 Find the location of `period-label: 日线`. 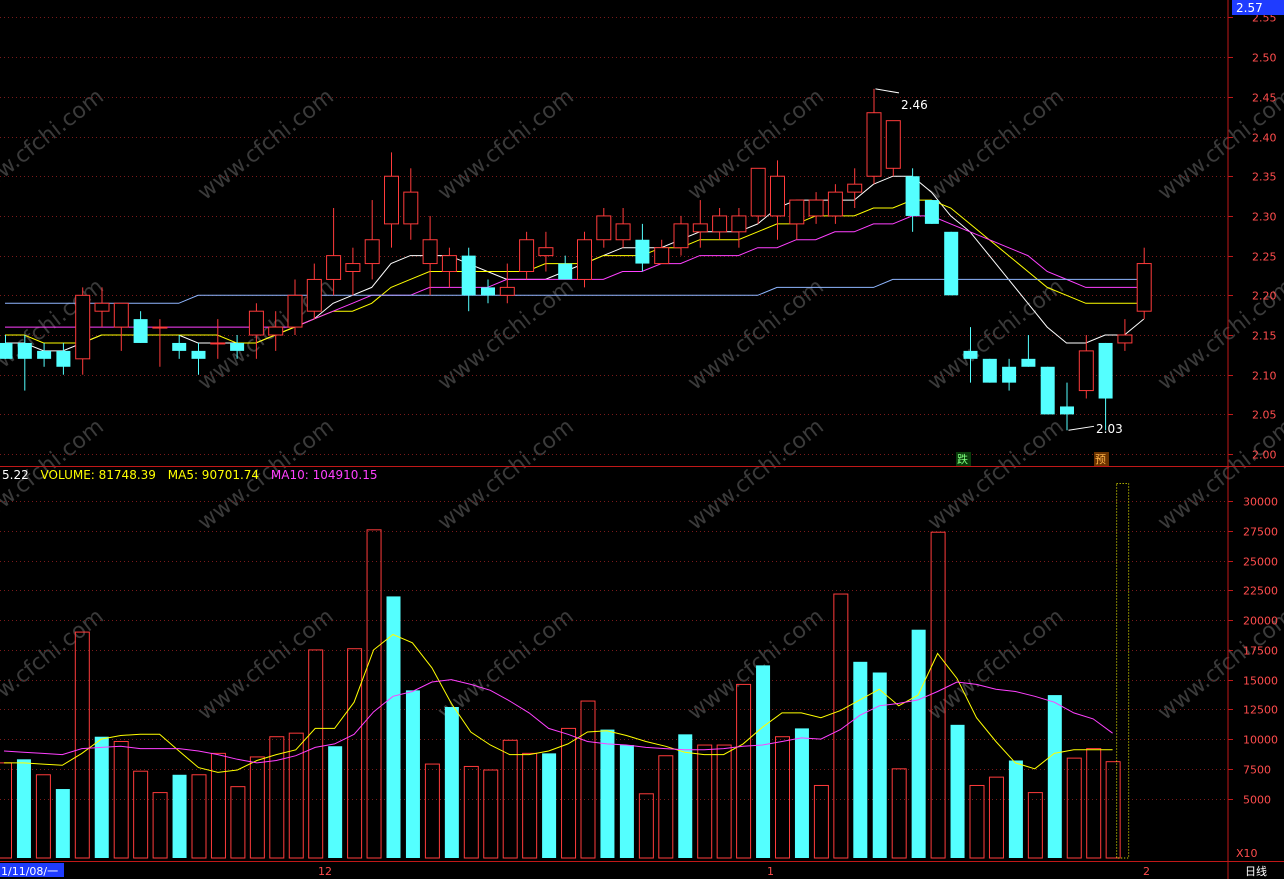

period-label: 日线 is located at coordinates (1256, 871).